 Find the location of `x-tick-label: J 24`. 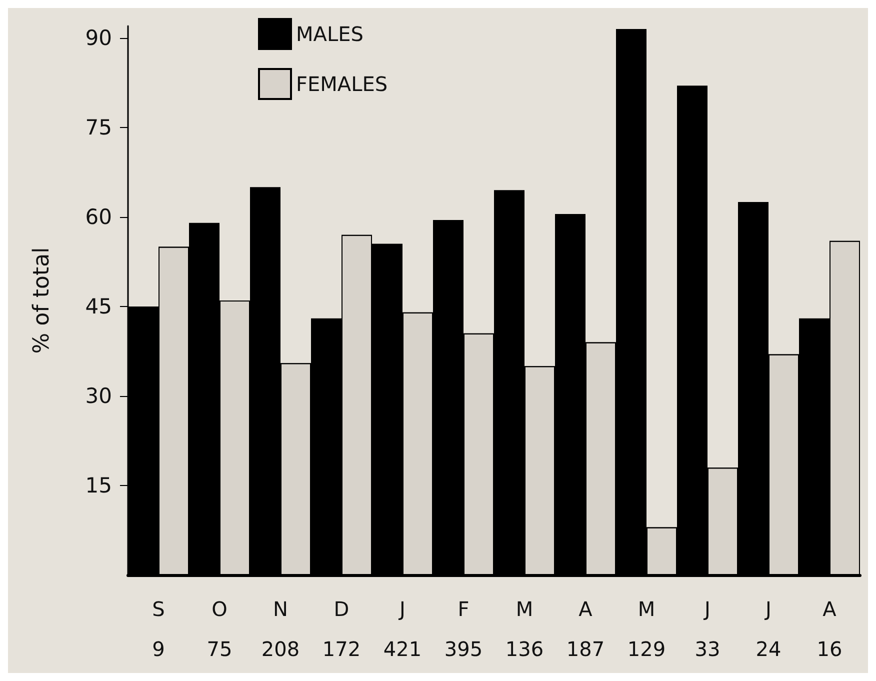

x-tick-label: J 24 is located at coordinates (769, 629).